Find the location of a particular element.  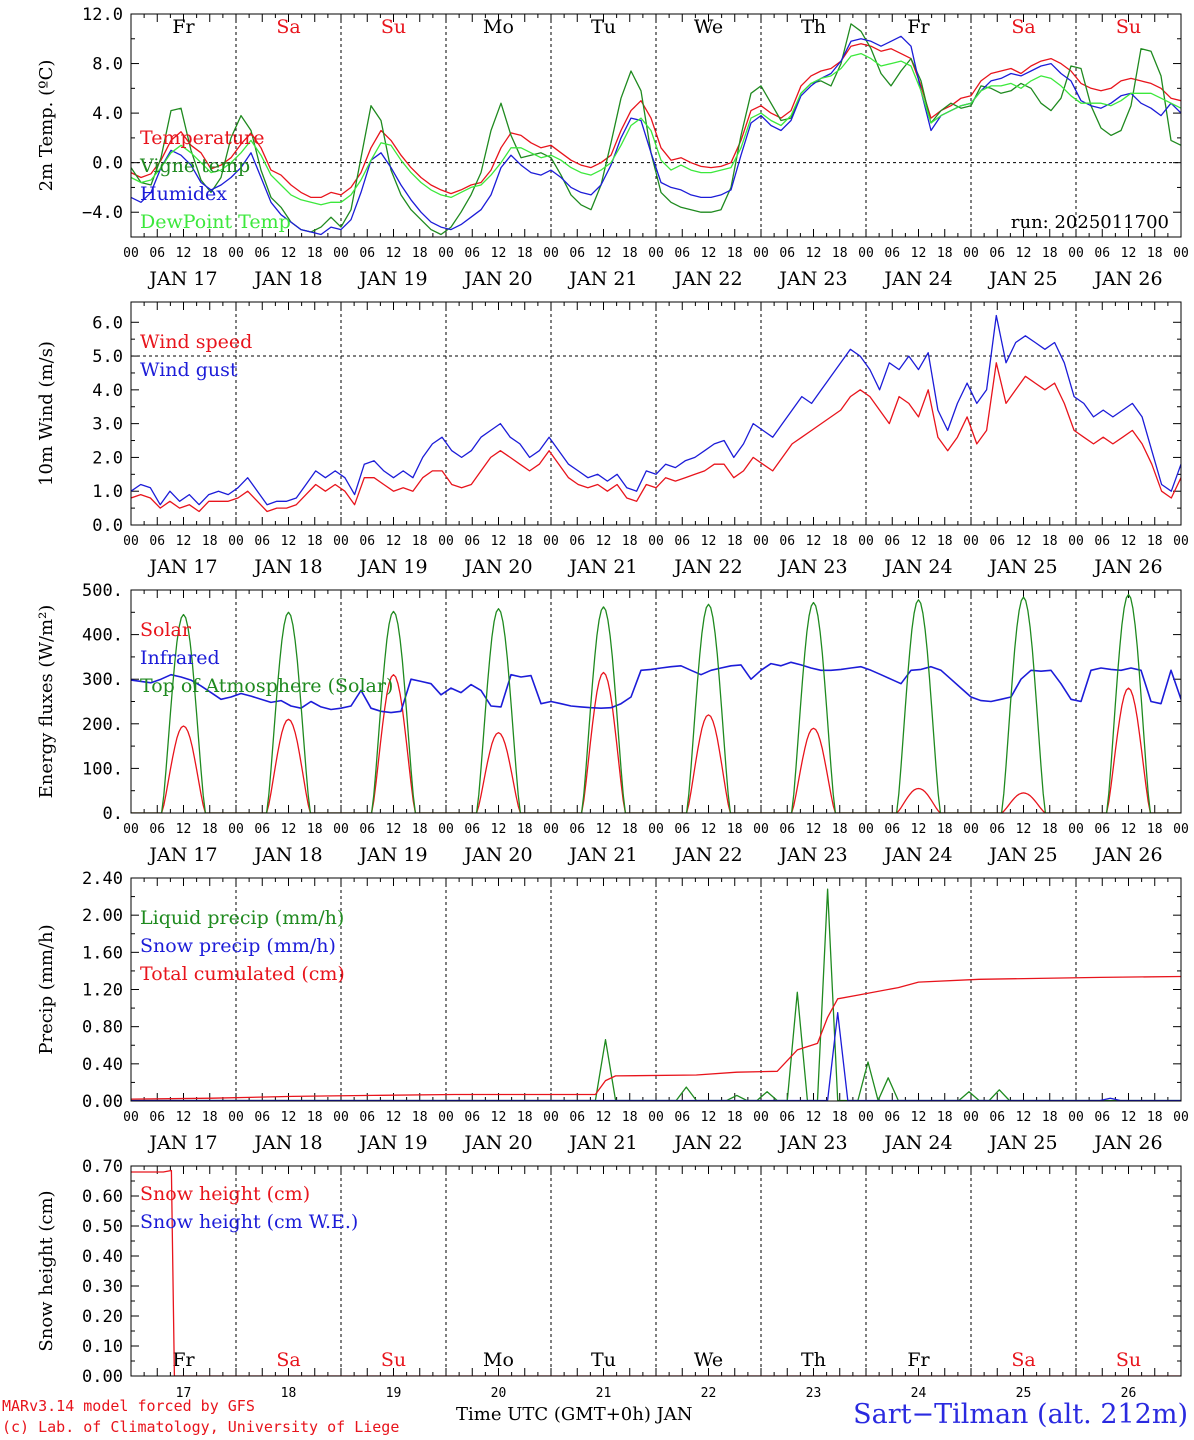

y-tick-label: 6.0 is located at coordinates (107, 323).